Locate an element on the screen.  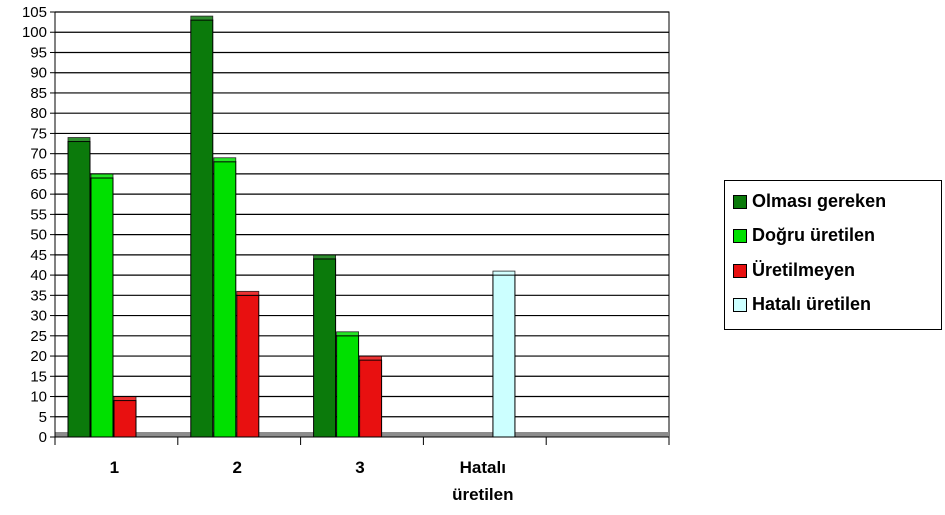
y-tick-label: 10 is located at coordinates (38, 397).